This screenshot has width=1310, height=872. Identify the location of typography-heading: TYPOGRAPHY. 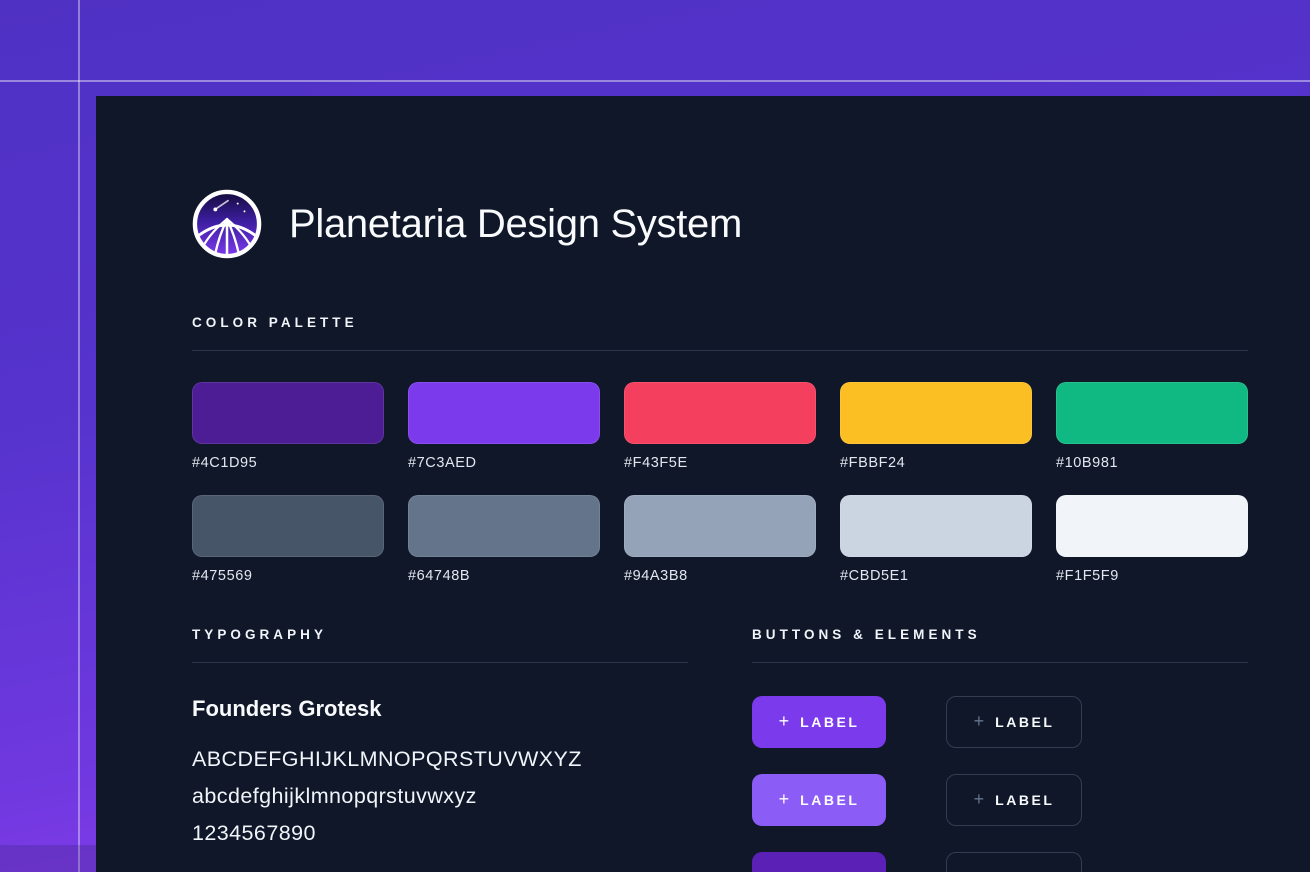
(260, 634).